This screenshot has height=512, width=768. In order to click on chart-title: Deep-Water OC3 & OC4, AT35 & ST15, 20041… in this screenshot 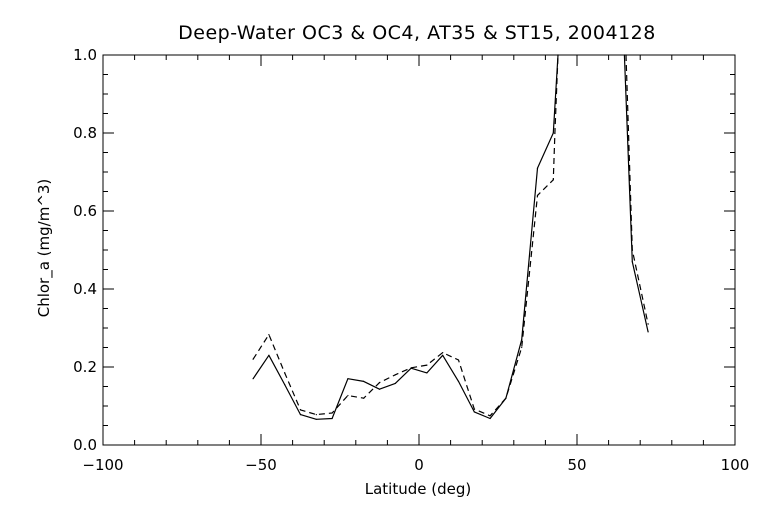, I will do `click(417, 33)`.